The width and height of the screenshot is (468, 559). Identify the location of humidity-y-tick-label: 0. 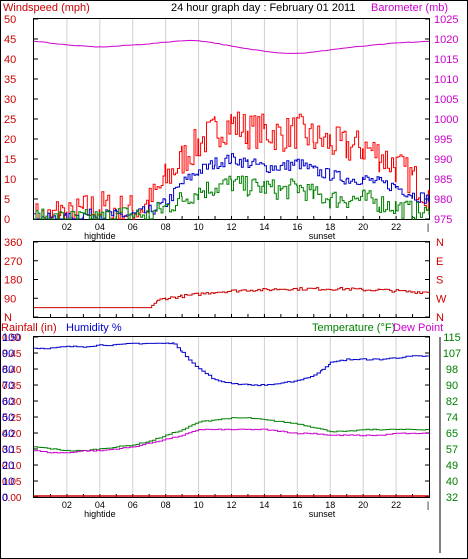
(5, 498).